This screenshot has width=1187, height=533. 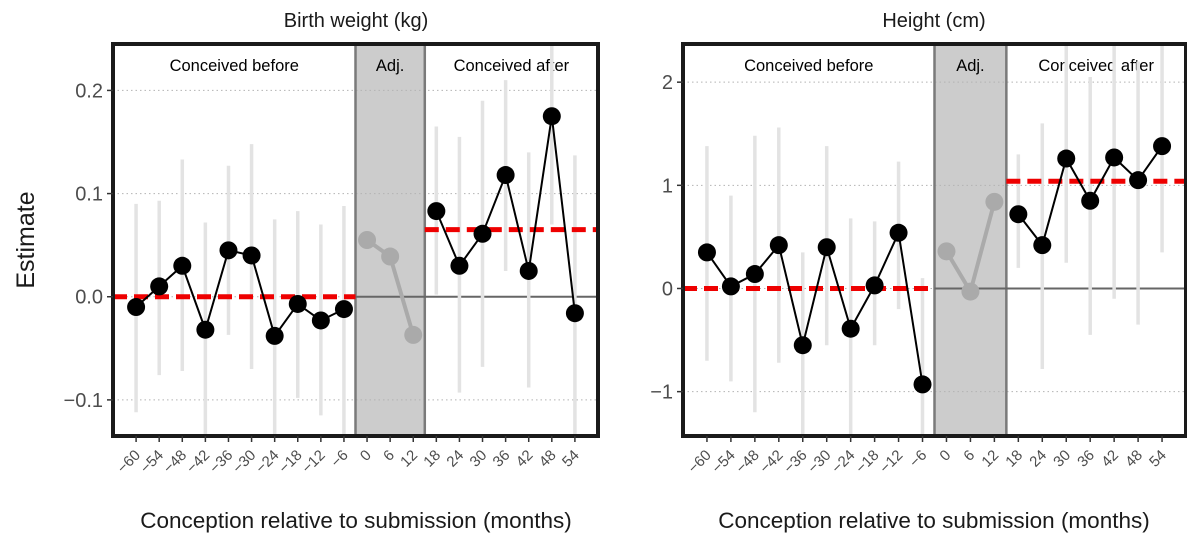 I want to click on y-tick-label: −0.1, so click(x=83, y=401).